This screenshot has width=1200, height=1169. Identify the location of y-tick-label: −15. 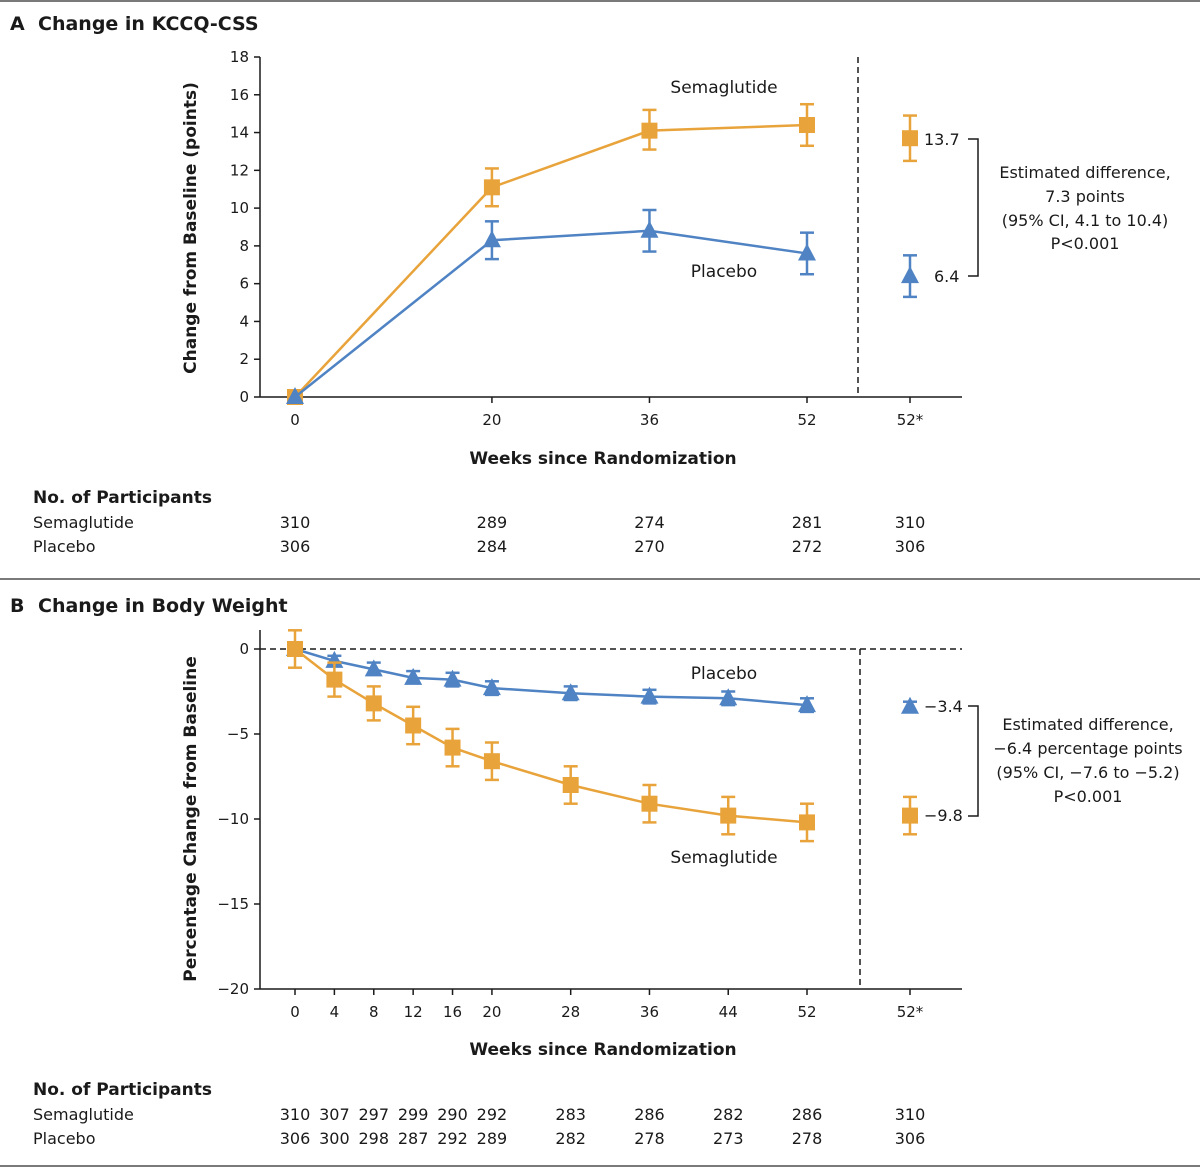
(233, 904).